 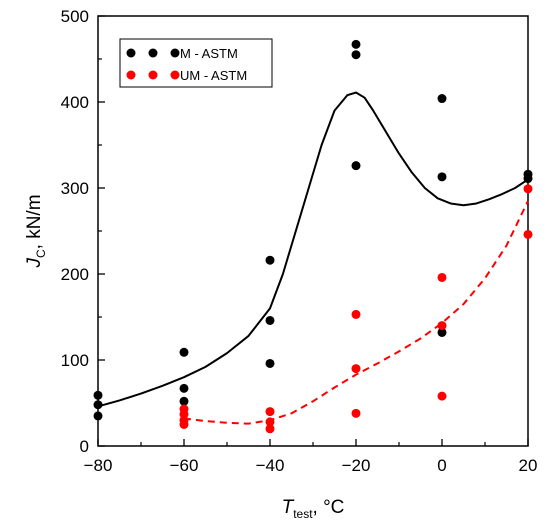 What do you see at coordinates (84, 446) in the screenshot?
I see `y-tick-label: 0` at bounding box center [84, 446].